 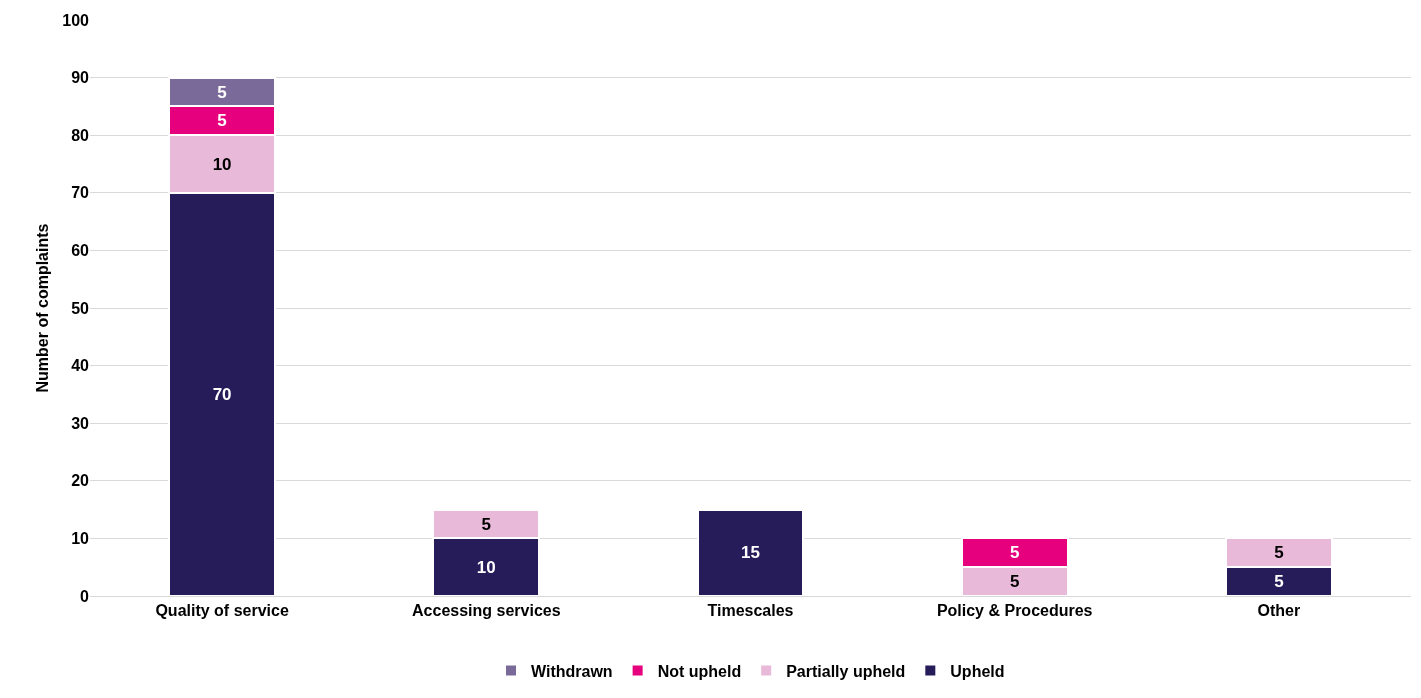 I want to click on y-tick-label: 100, so click(x=76, y=20).